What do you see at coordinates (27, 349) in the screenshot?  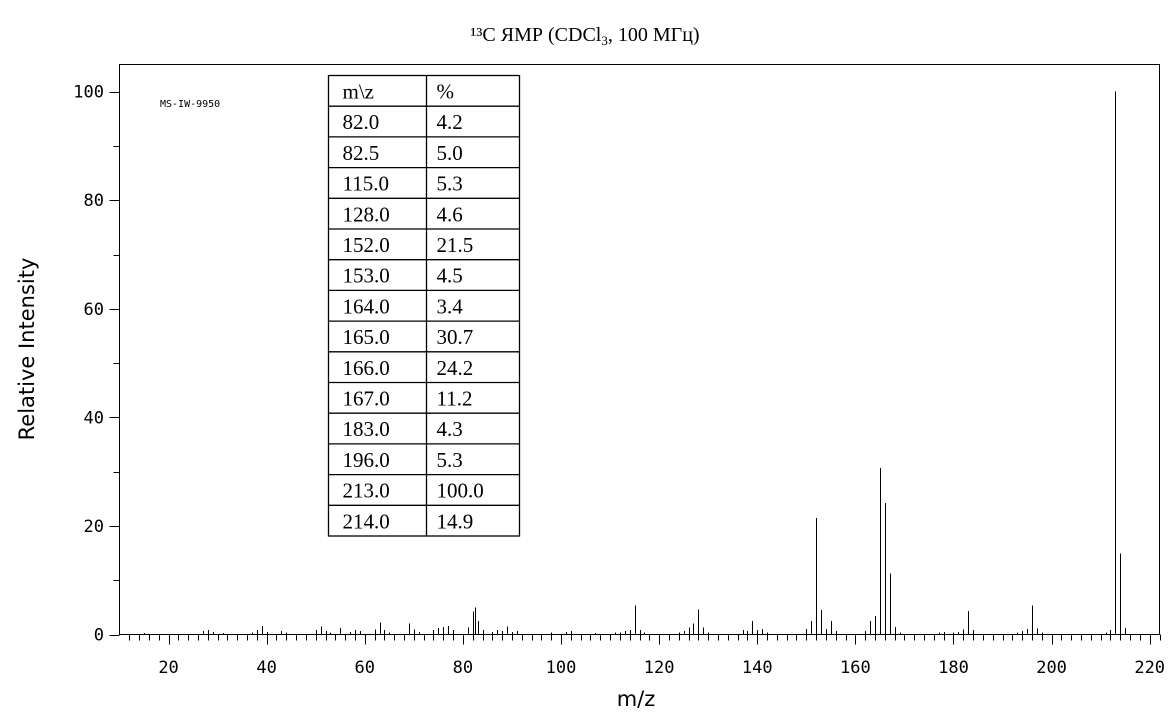 I see `y-axis-title: Relative Intensity` at bounding box center [27, 349].